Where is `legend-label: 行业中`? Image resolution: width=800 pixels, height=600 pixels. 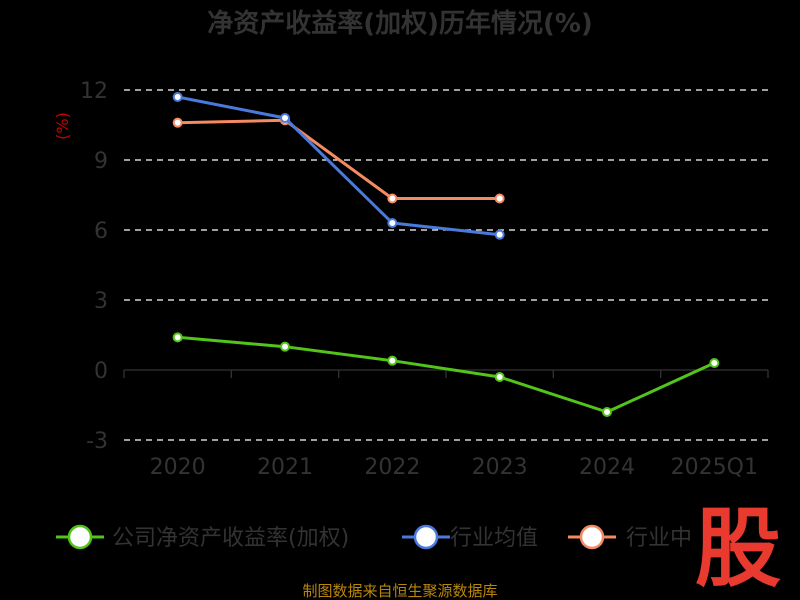 legend-label: 行业中 is located at coordinates (659, 538).